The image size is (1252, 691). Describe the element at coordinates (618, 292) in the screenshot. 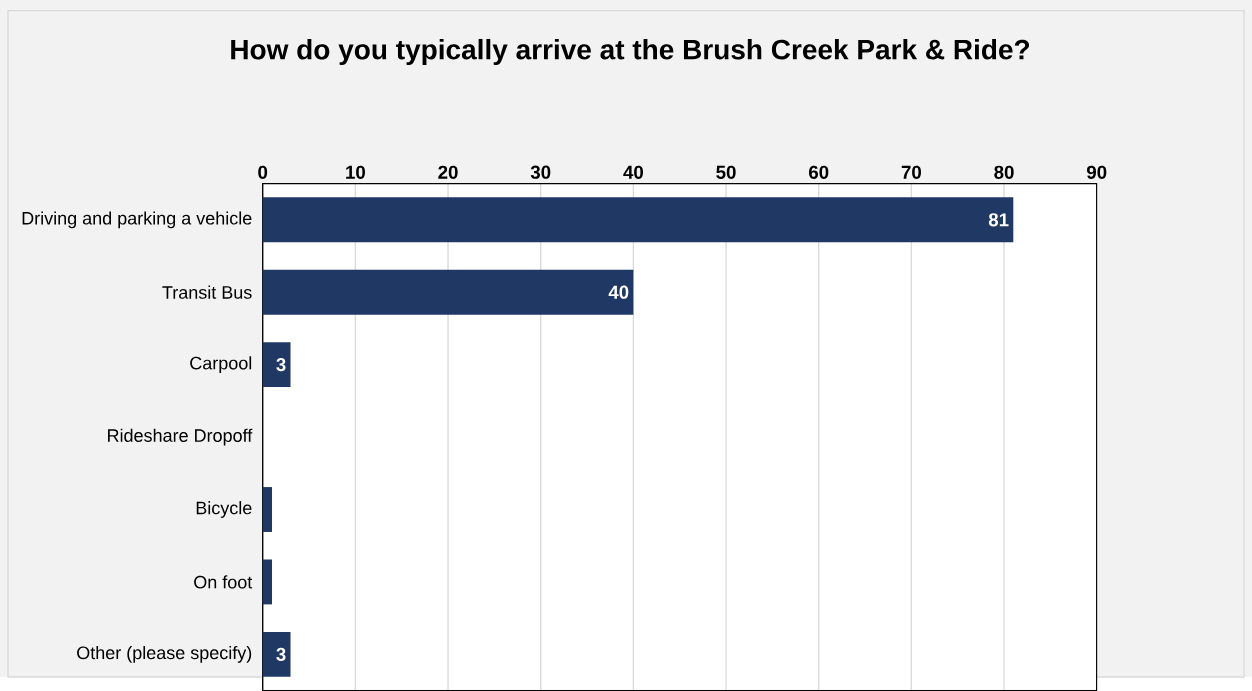

I see `data-label: 40` at that location.